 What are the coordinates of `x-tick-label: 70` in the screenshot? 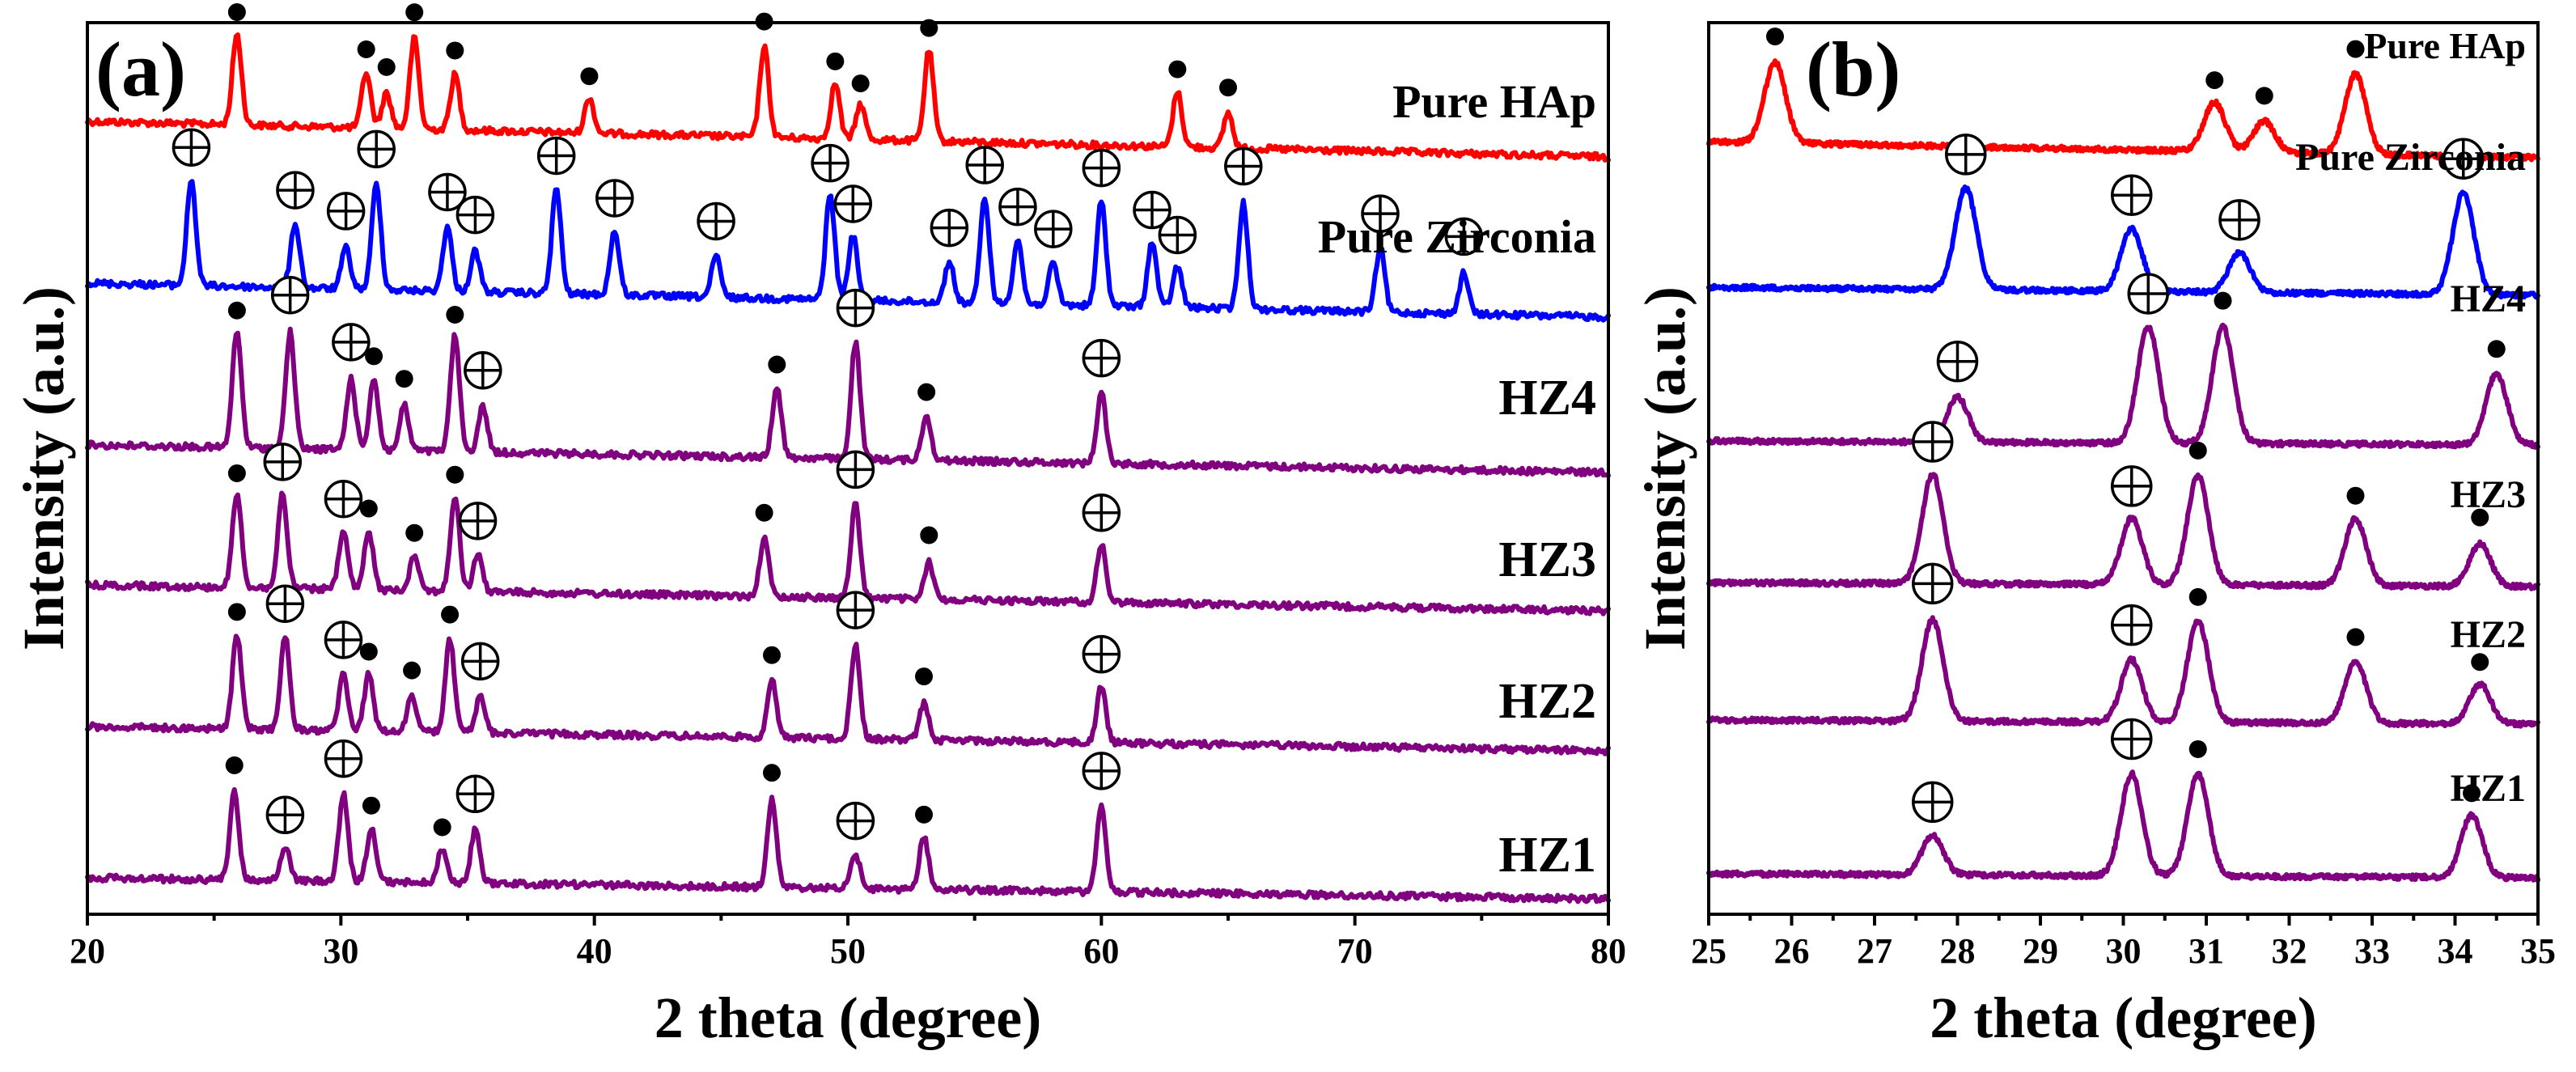 It's located at (1355, 951).